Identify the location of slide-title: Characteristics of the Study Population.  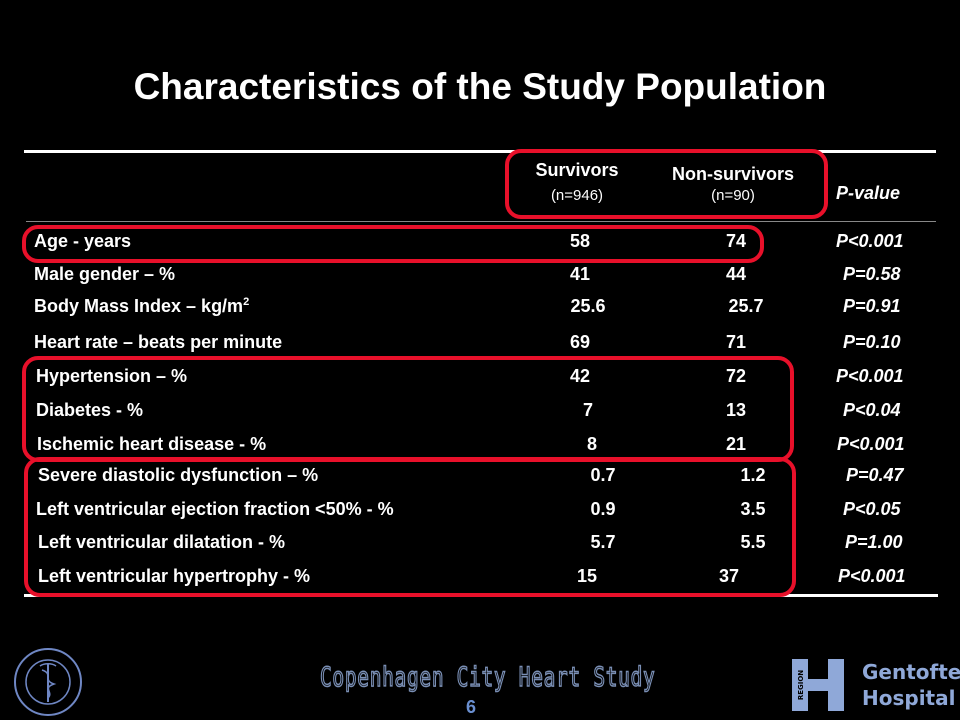
(480, 86).